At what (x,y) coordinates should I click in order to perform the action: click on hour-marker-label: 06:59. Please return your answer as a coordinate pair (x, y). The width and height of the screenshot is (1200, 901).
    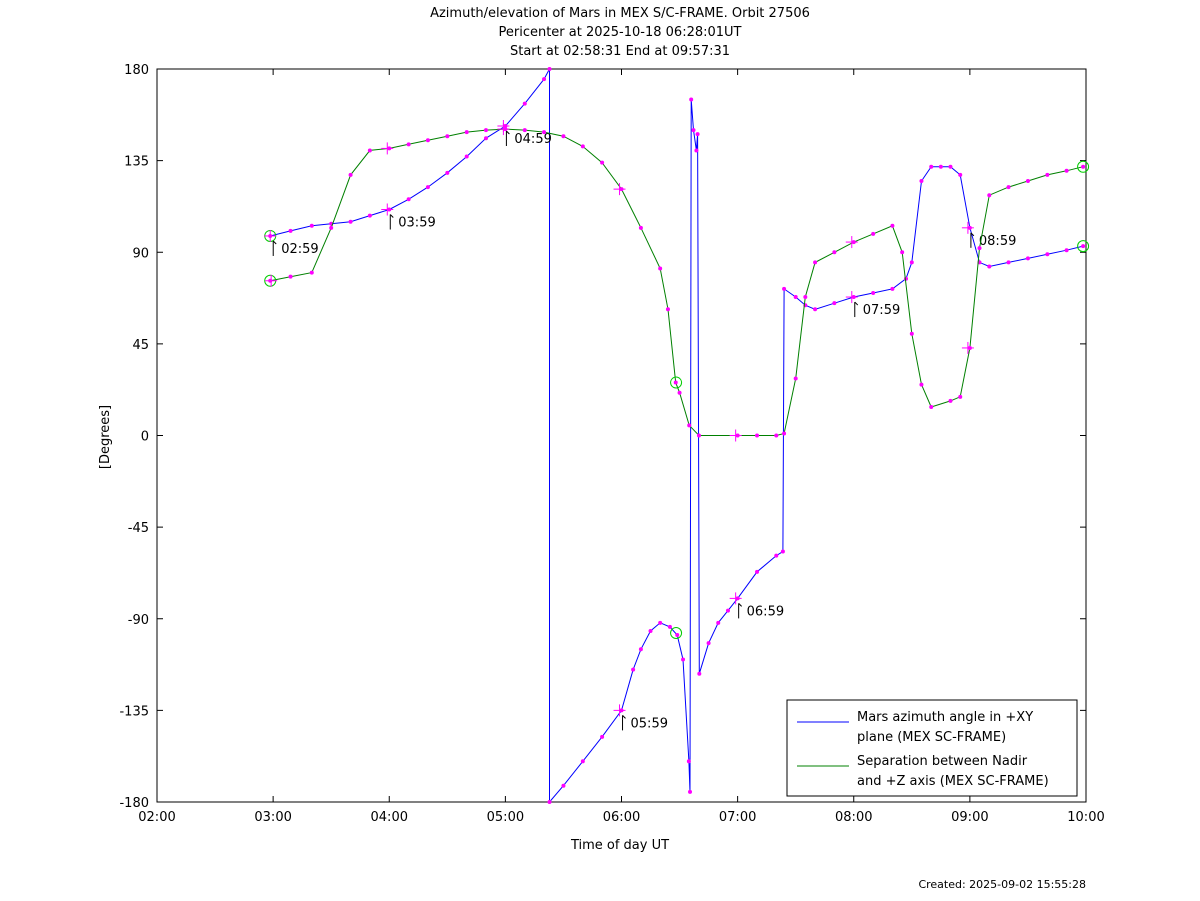
    Looking at the image, I should click on (765, 611).